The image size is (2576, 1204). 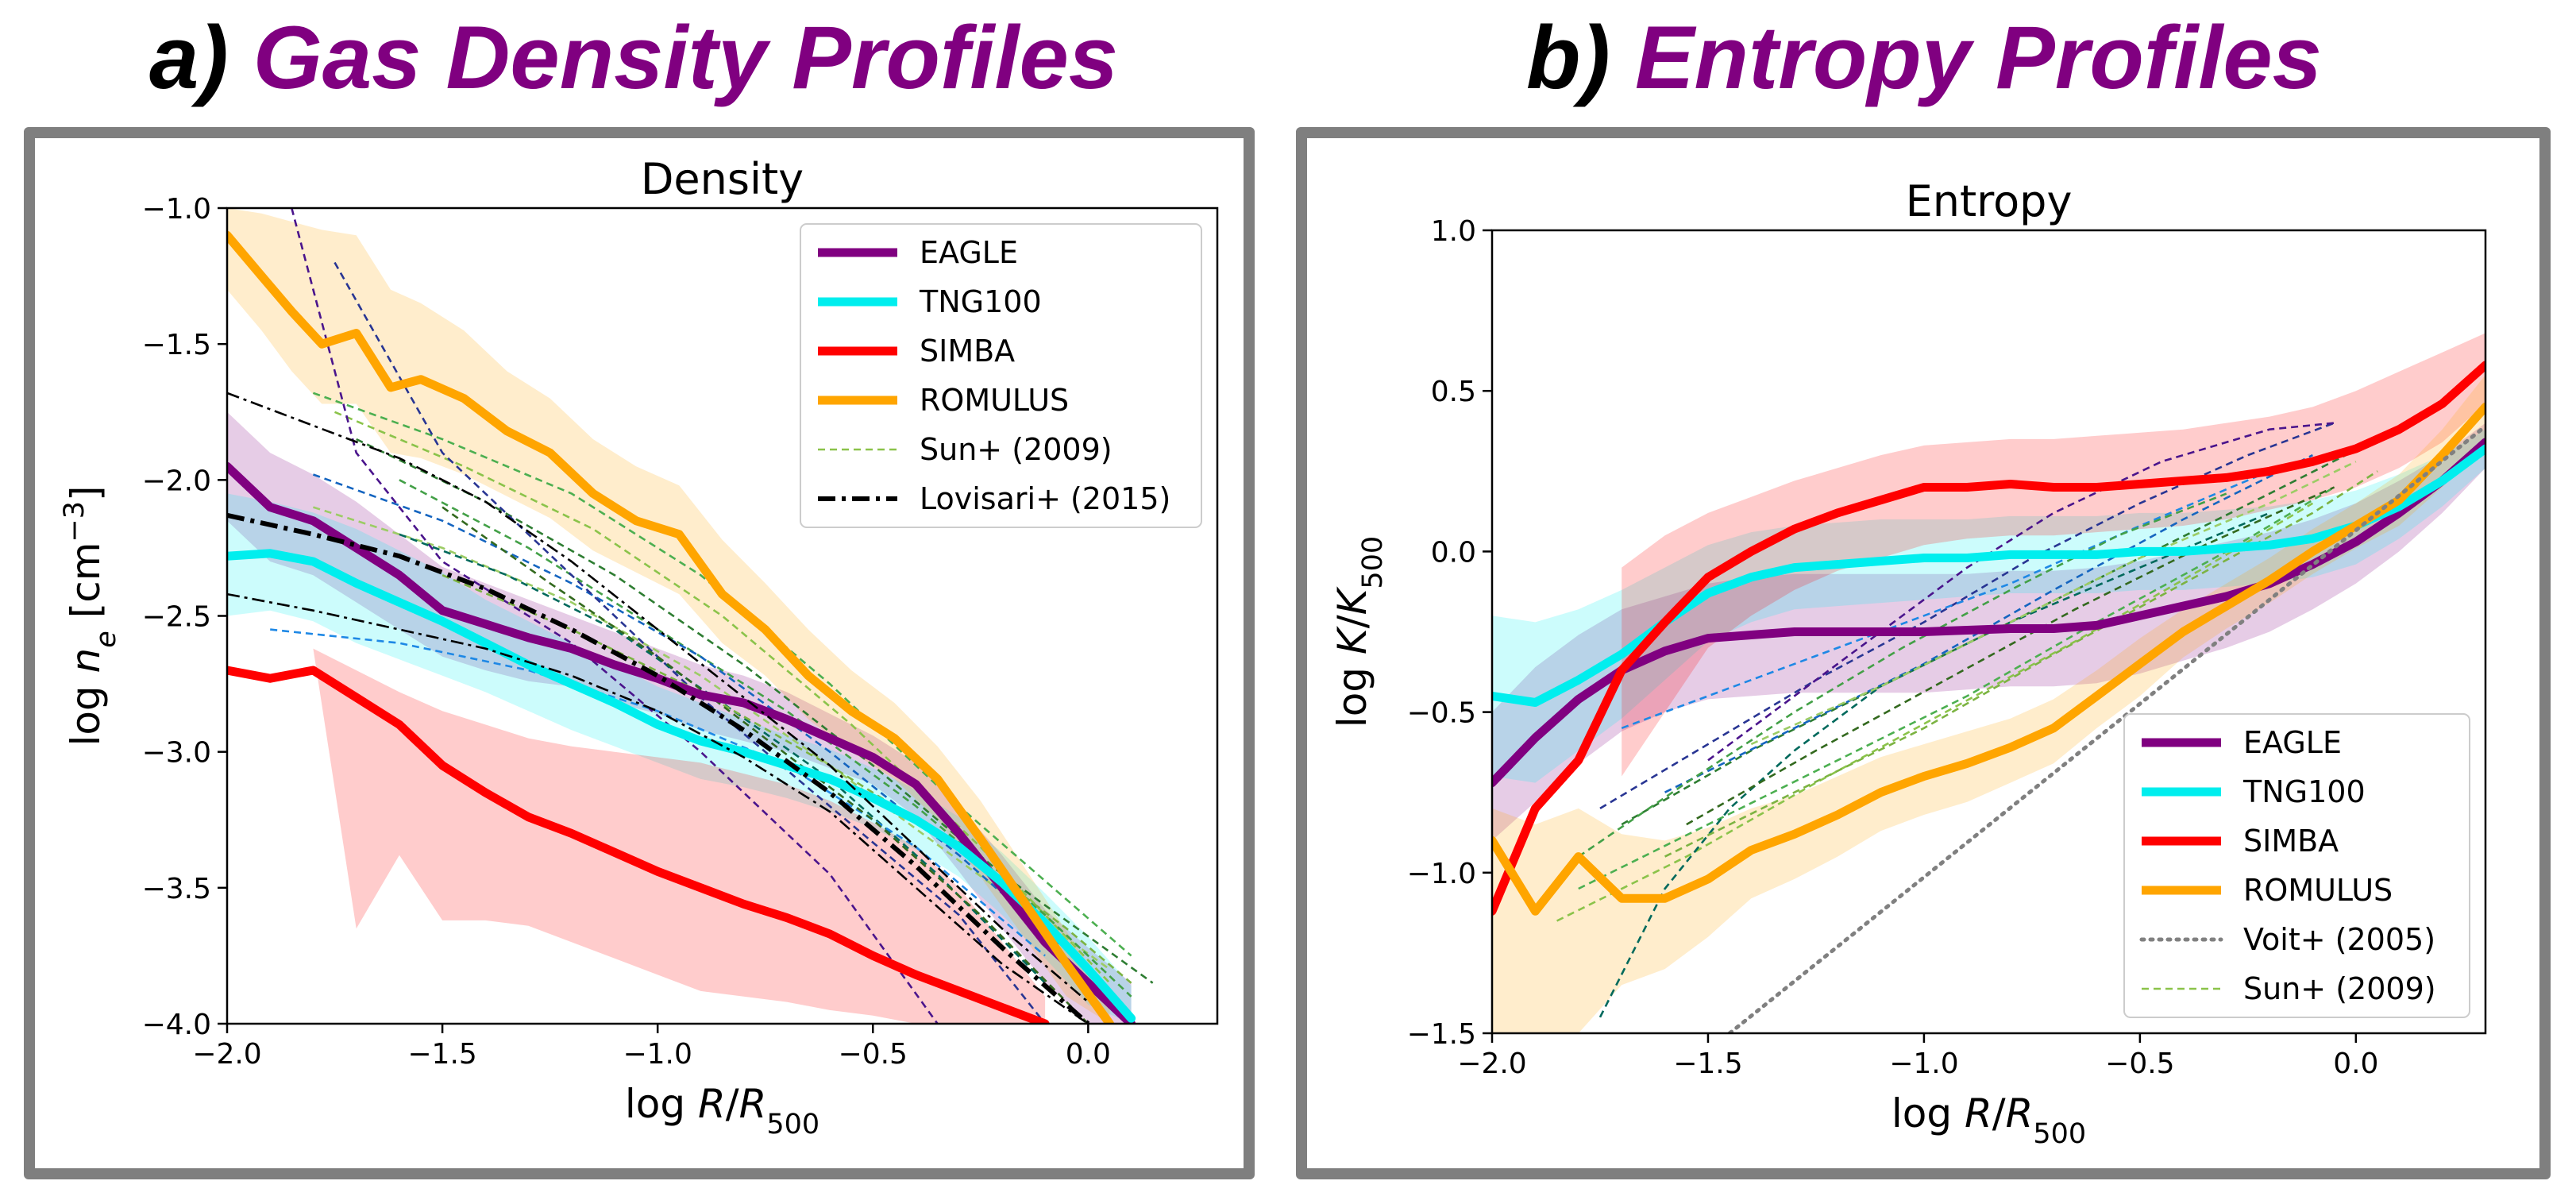 What do you see at coordinates (176, 481) in the screenshot?
I see `density-ytick-label: −2.0` at bounding box center [176, 481].